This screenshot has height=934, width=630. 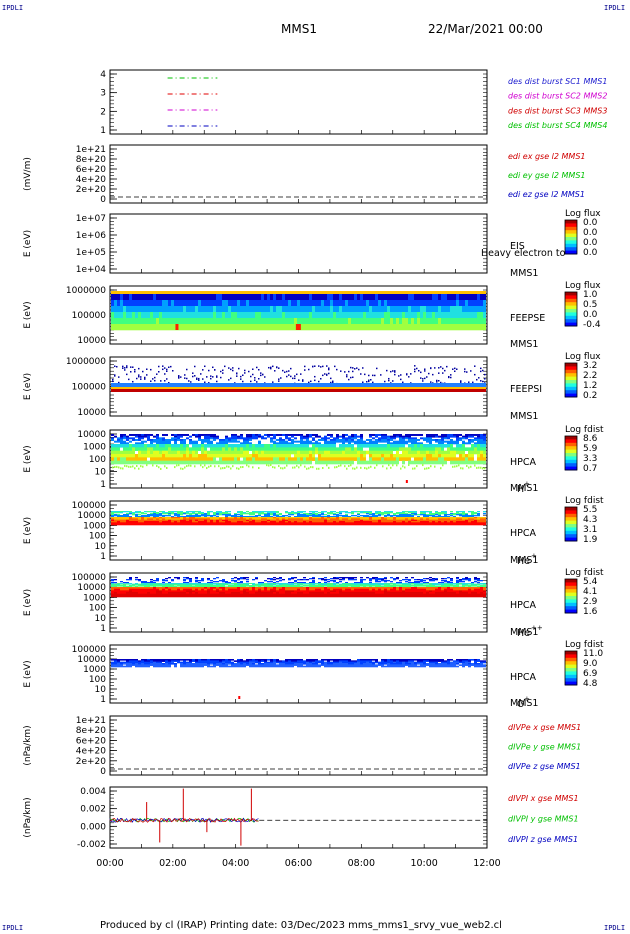 I want to click on hpca-h-species-charge: +, so click(x=527, y=484).